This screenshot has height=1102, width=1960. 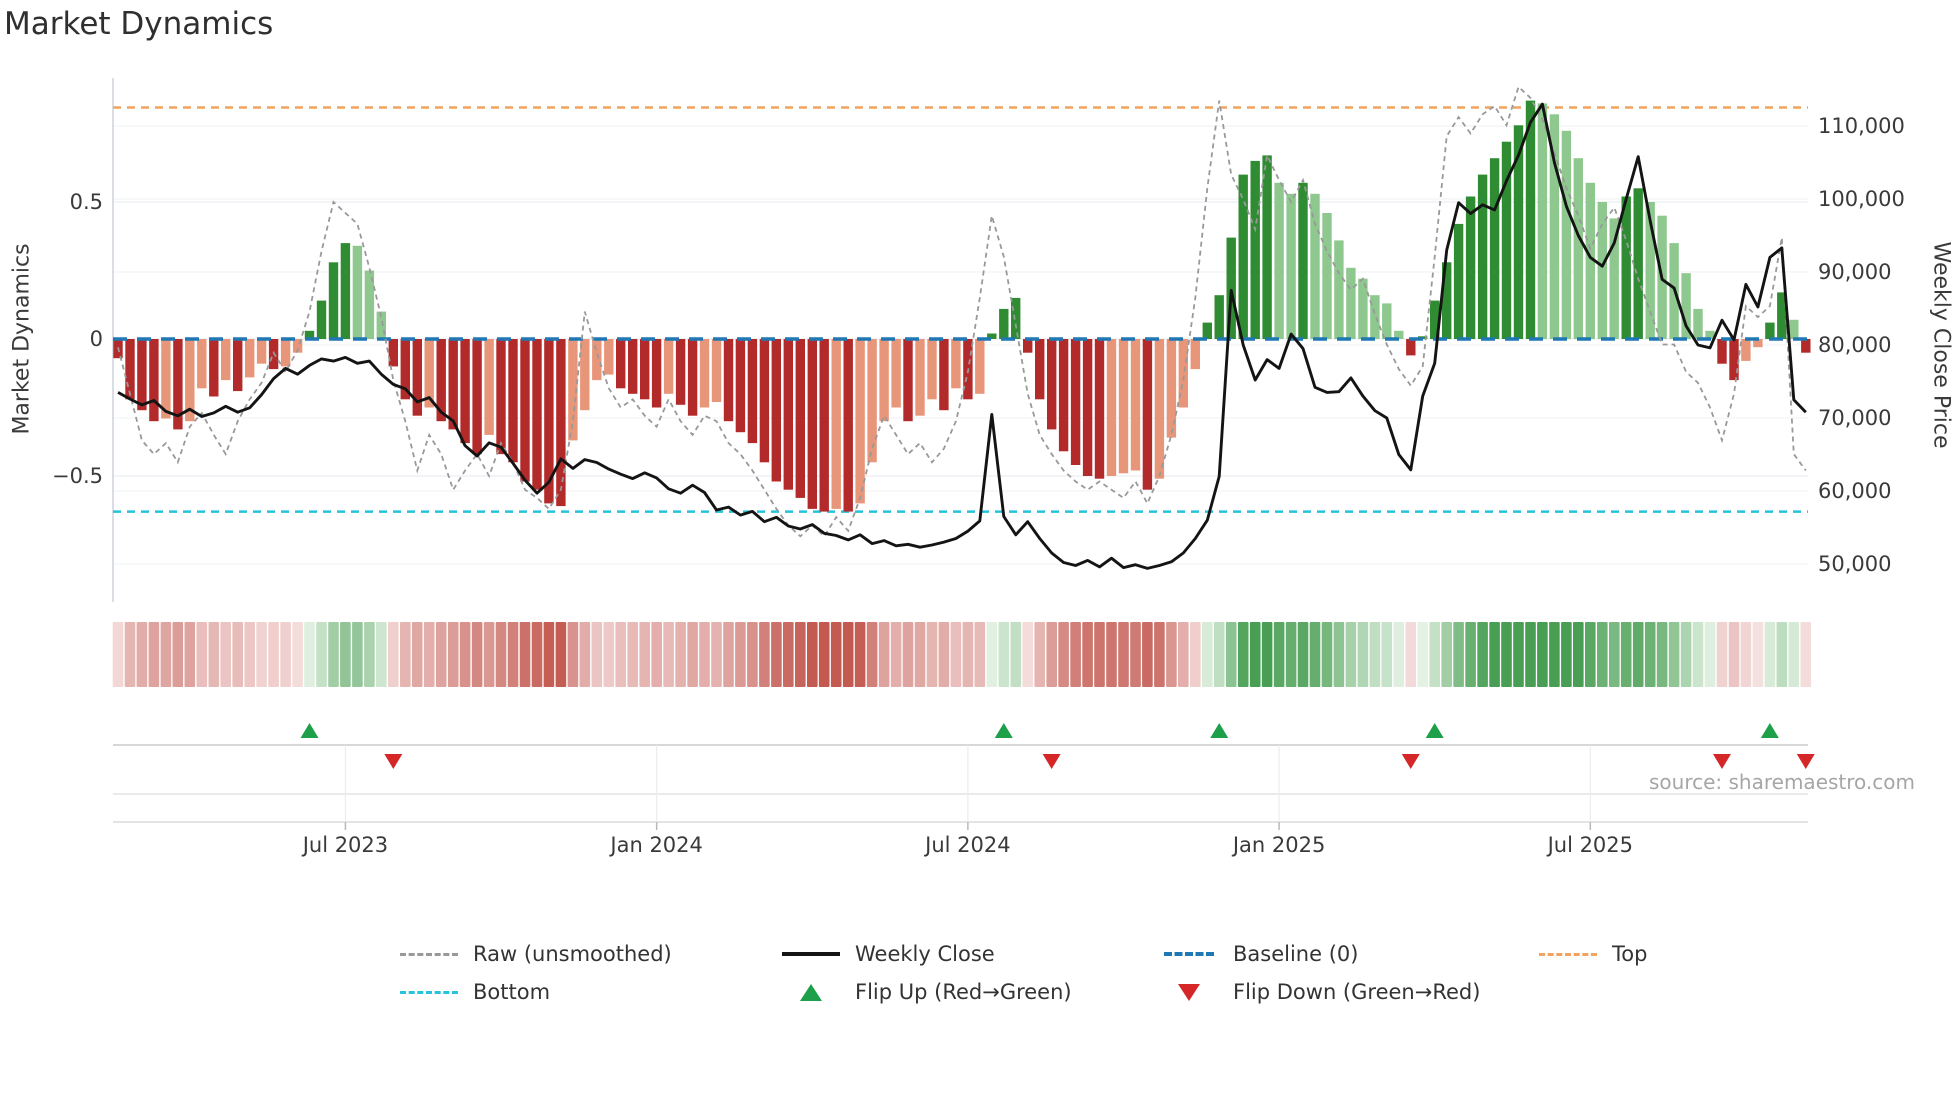 What do you see at coordinates (77, 476) in the screenshot?
I see `left-tick-label: −0.5` at bounding box center [77, 476].